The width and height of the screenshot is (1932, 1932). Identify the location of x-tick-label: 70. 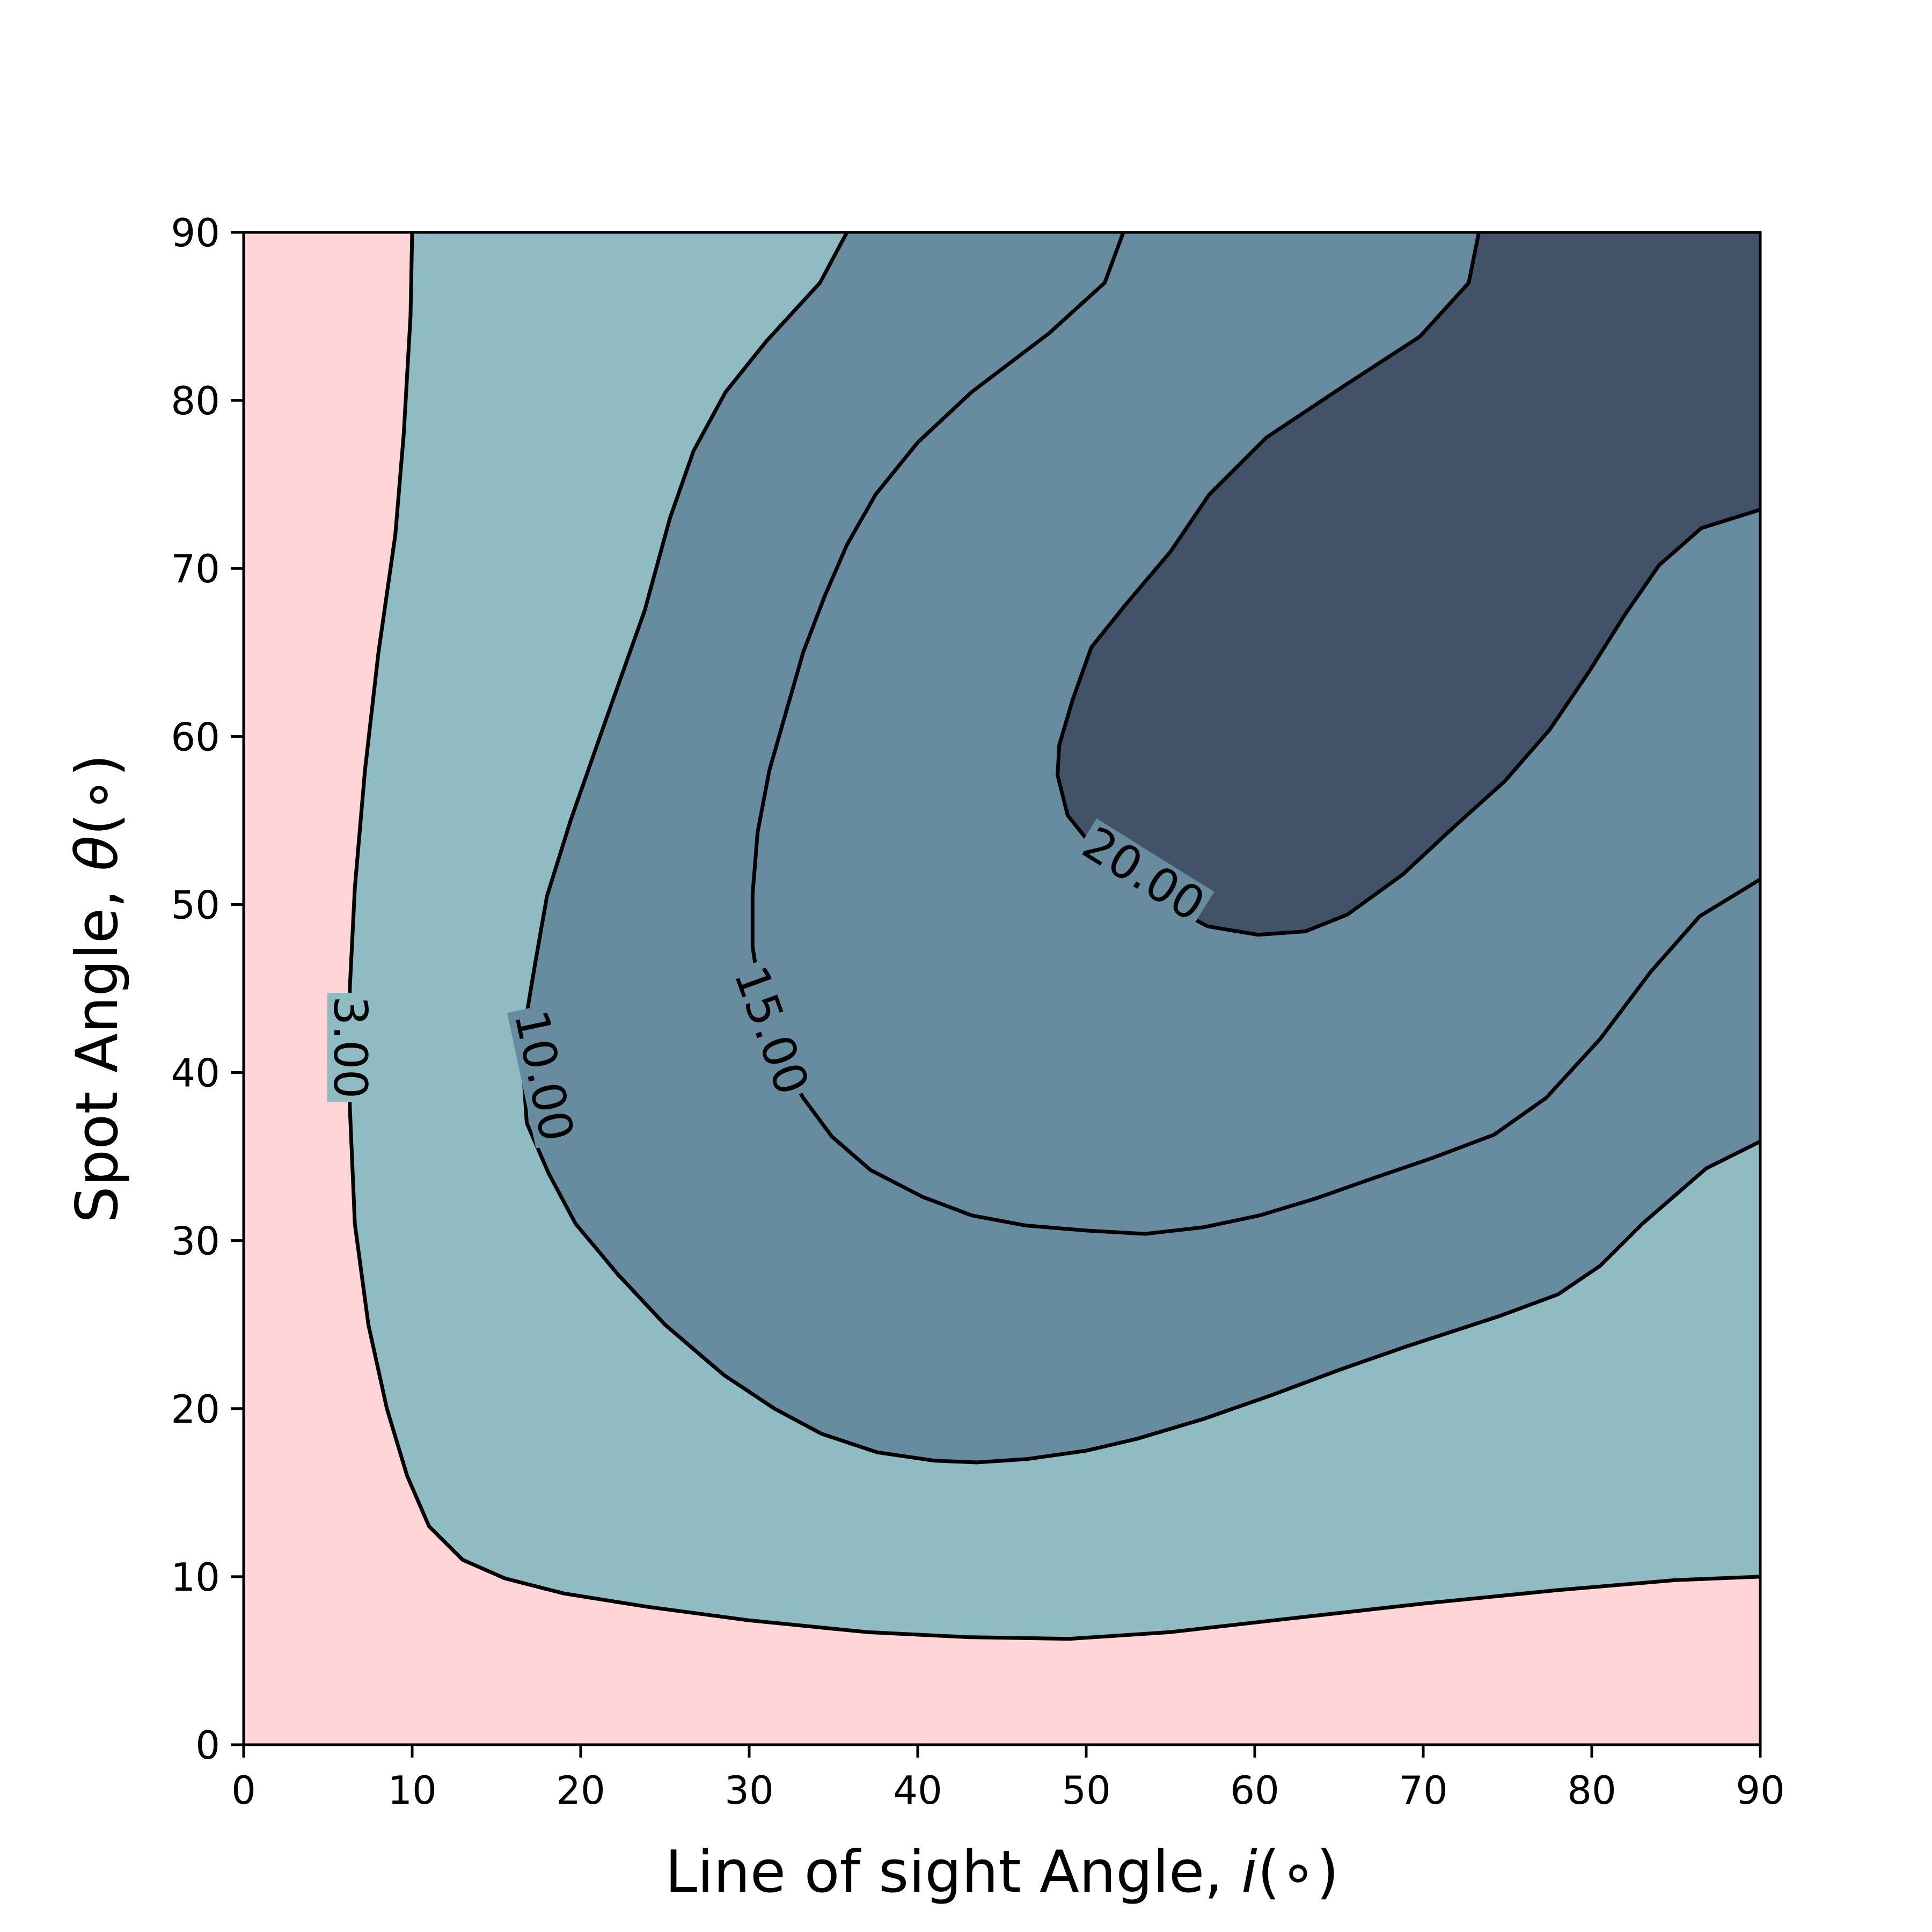
(1423, 1790).